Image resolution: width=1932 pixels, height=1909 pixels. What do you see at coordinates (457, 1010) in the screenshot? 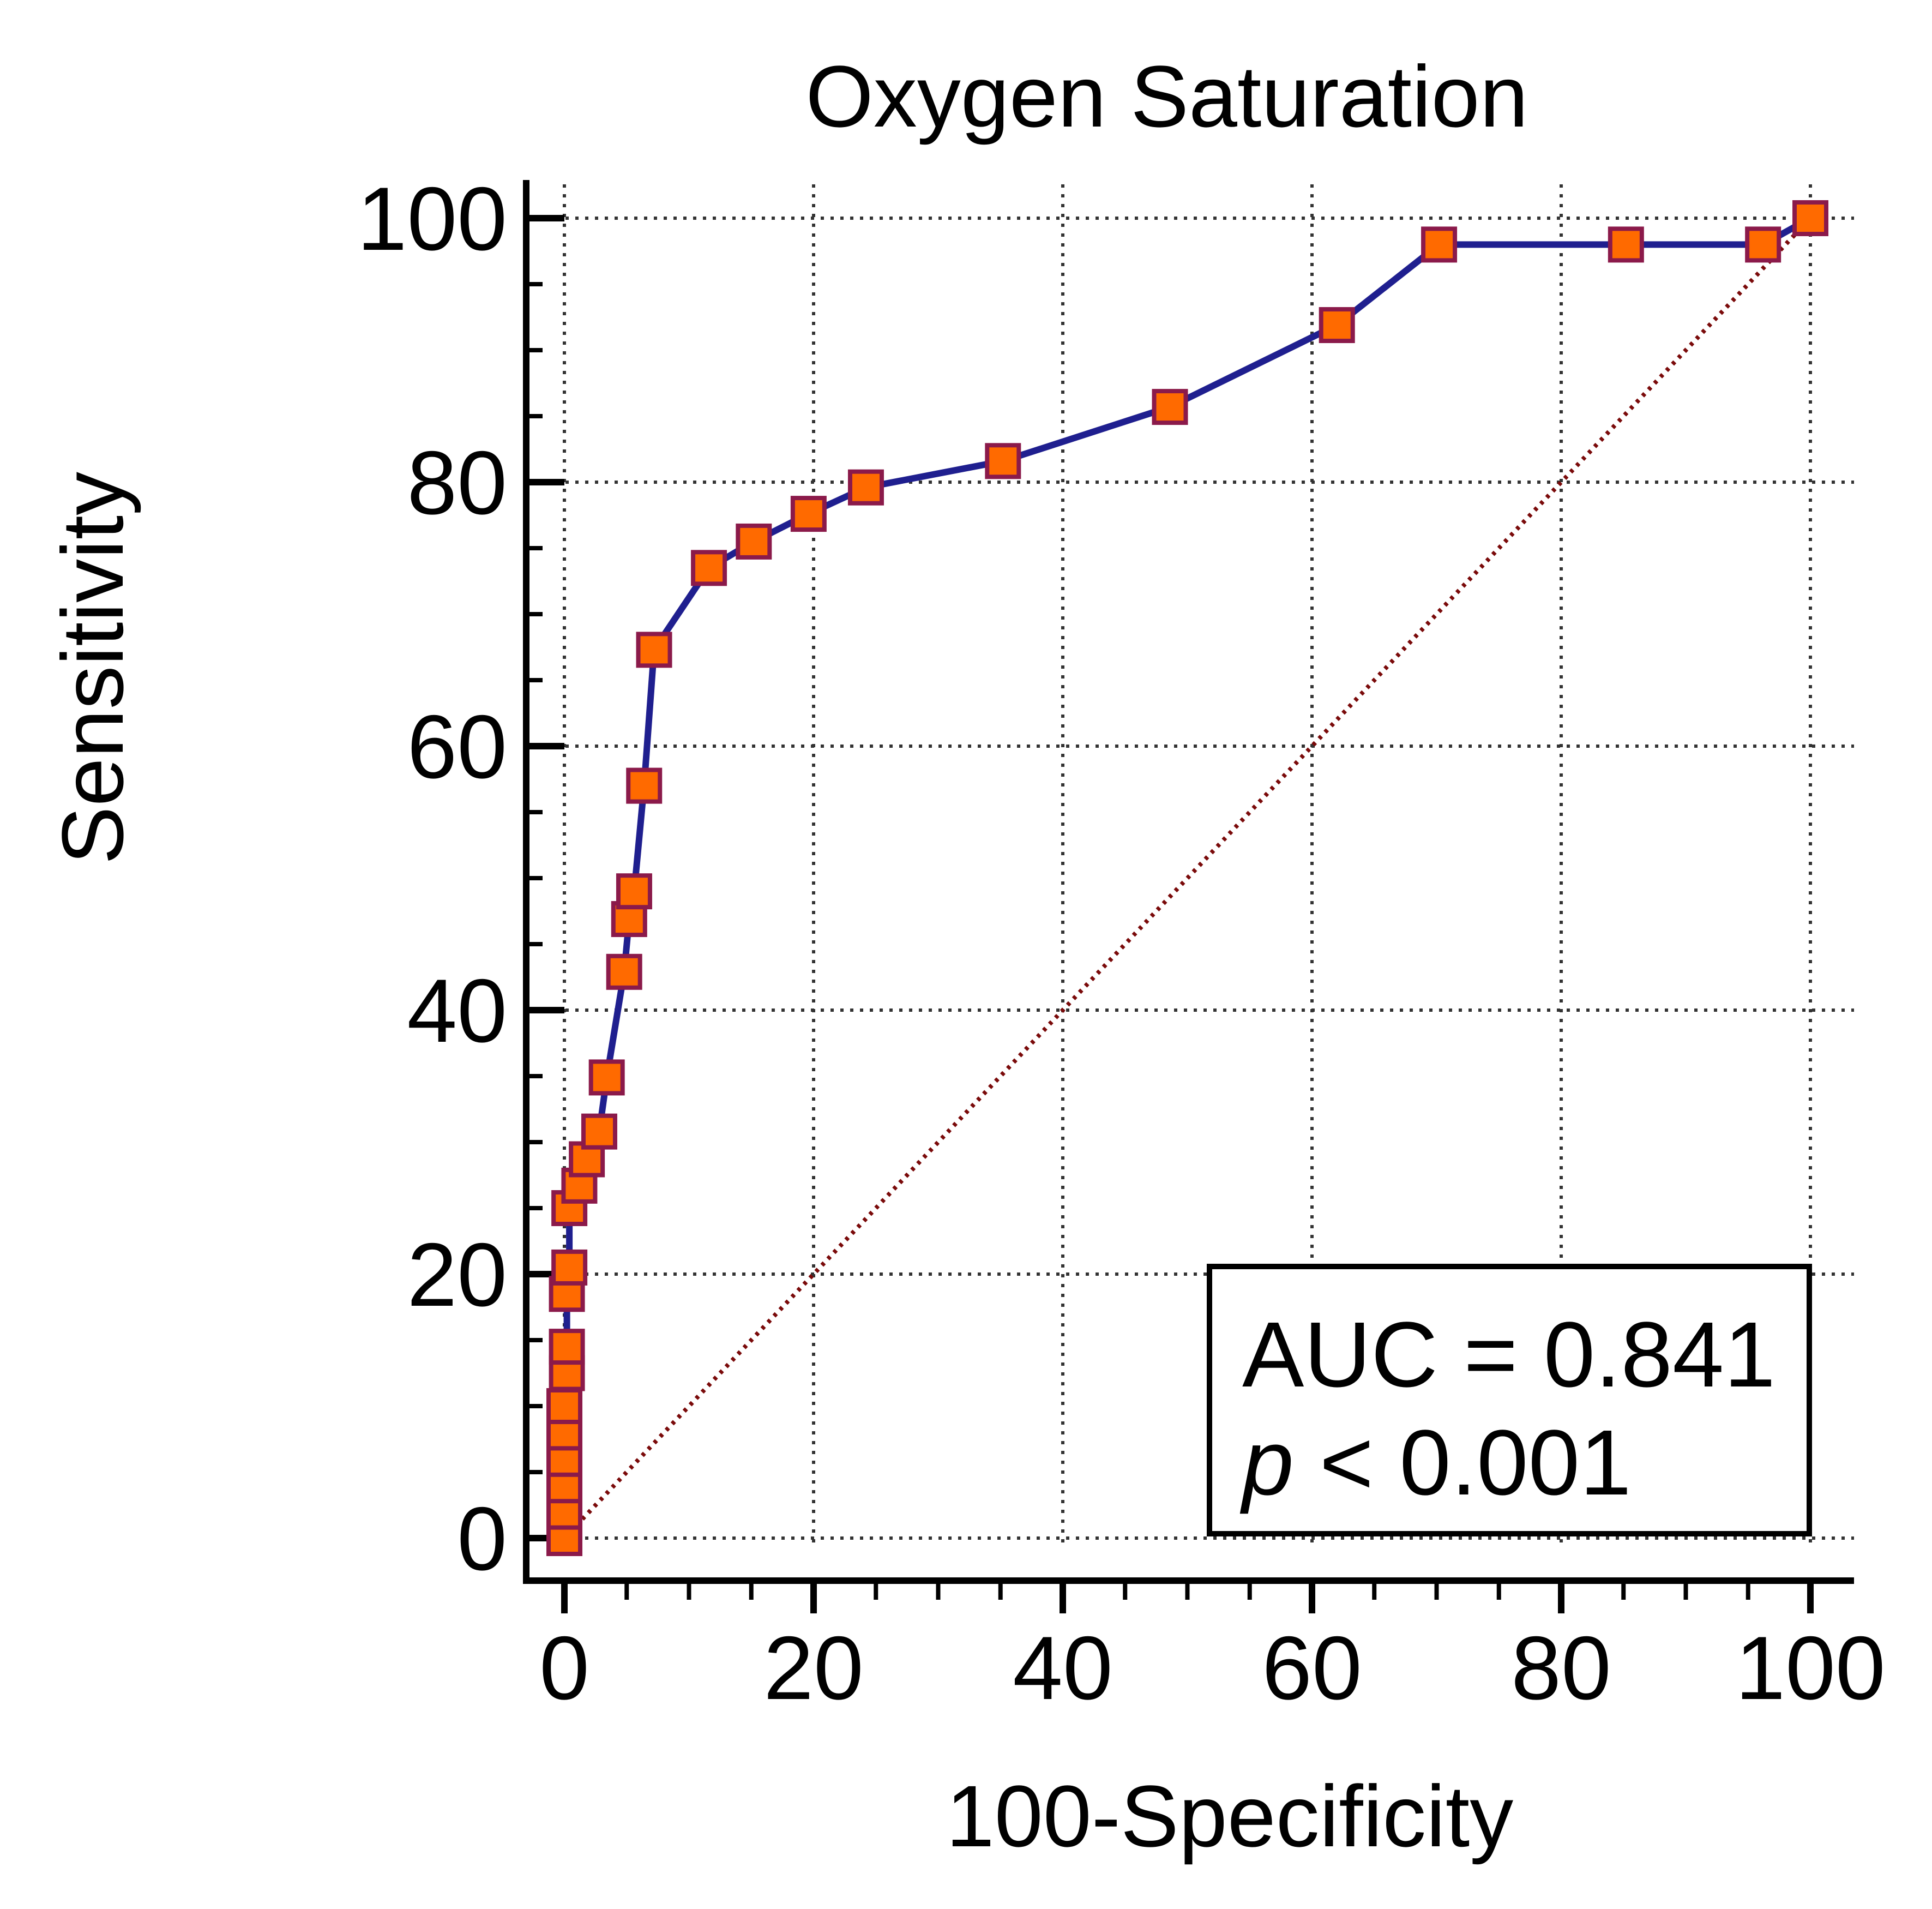
I see `y-tick-label-40: 40` at bounding box center [457, 1010].